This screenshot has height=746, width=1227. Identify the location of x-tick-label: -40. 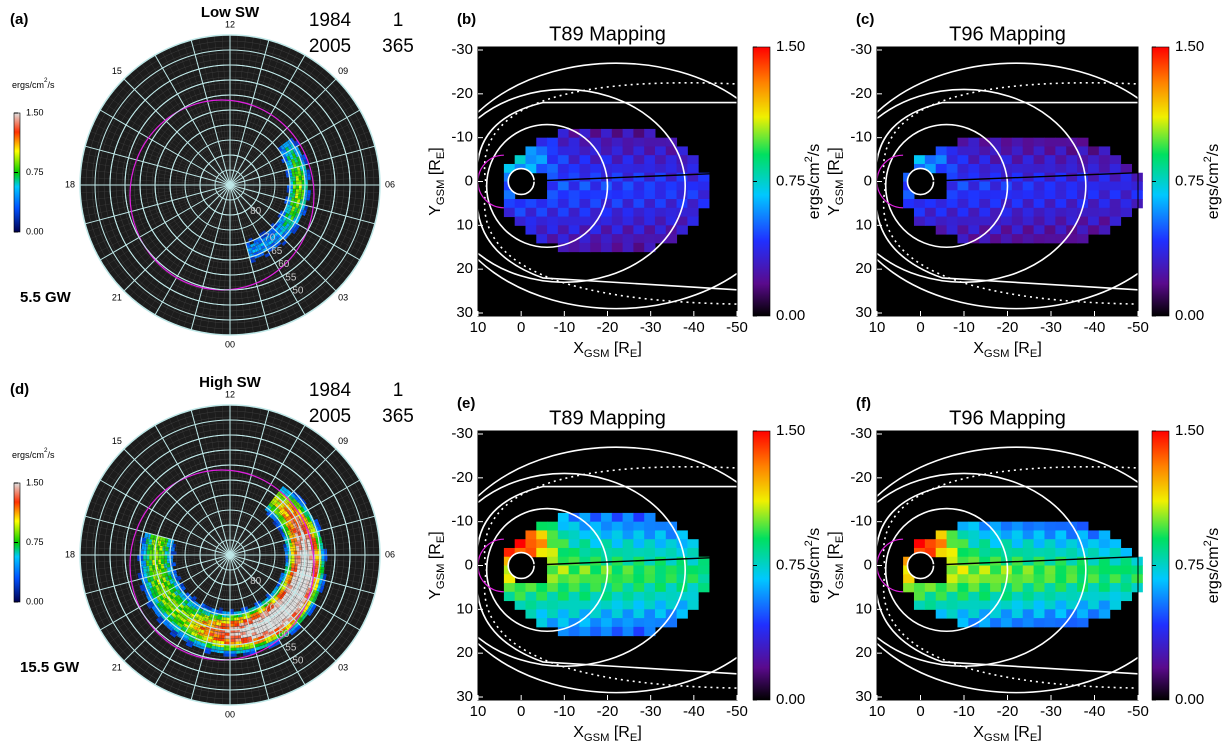
(694, 327).